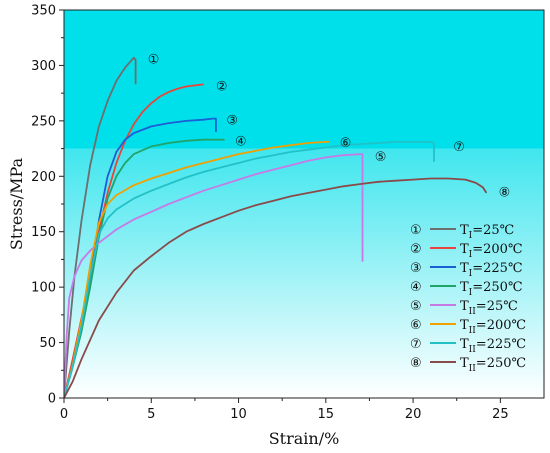 Image resolution: width=550 pixels, height=453 pixels. I want to click on y-tick-label-7: 350, so click(43, 11).